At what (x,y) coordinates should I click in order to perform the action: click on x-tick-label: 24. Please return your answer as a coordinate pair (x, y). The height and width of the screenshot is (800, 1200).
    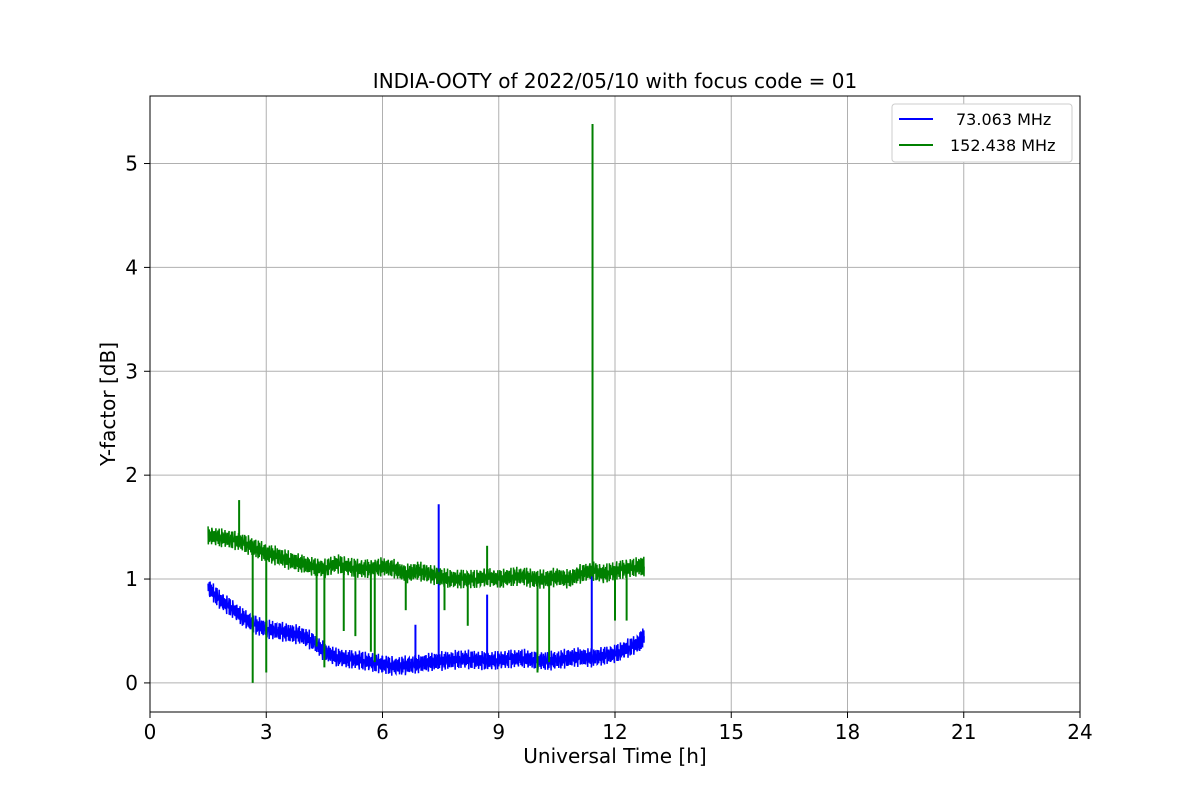
    Looking at the image, I should click on (1079, 732).